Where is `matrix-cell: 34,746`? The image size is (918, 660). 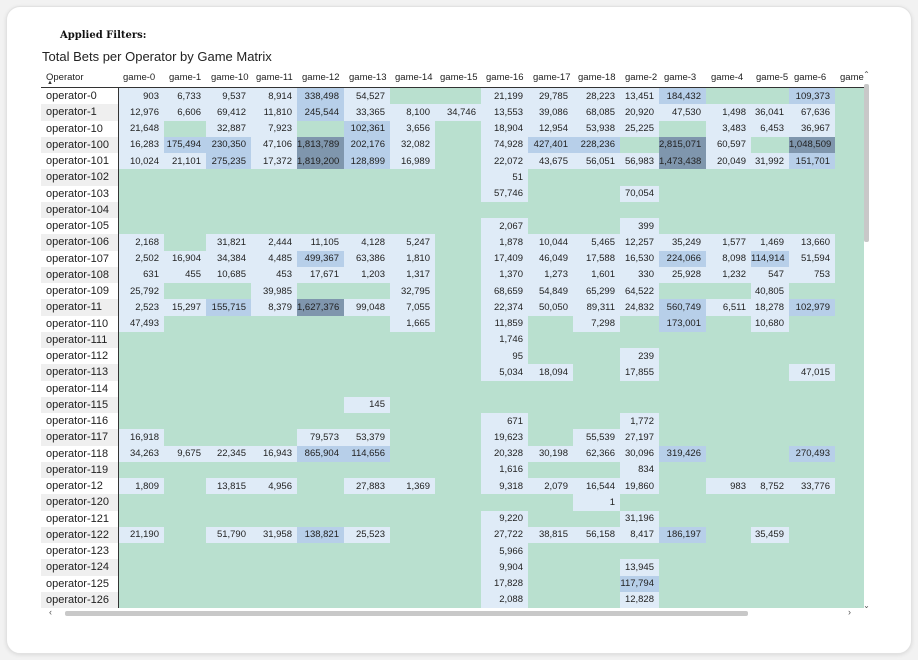
matrix-cell: 34,746 is located at coordinates (458, 112).